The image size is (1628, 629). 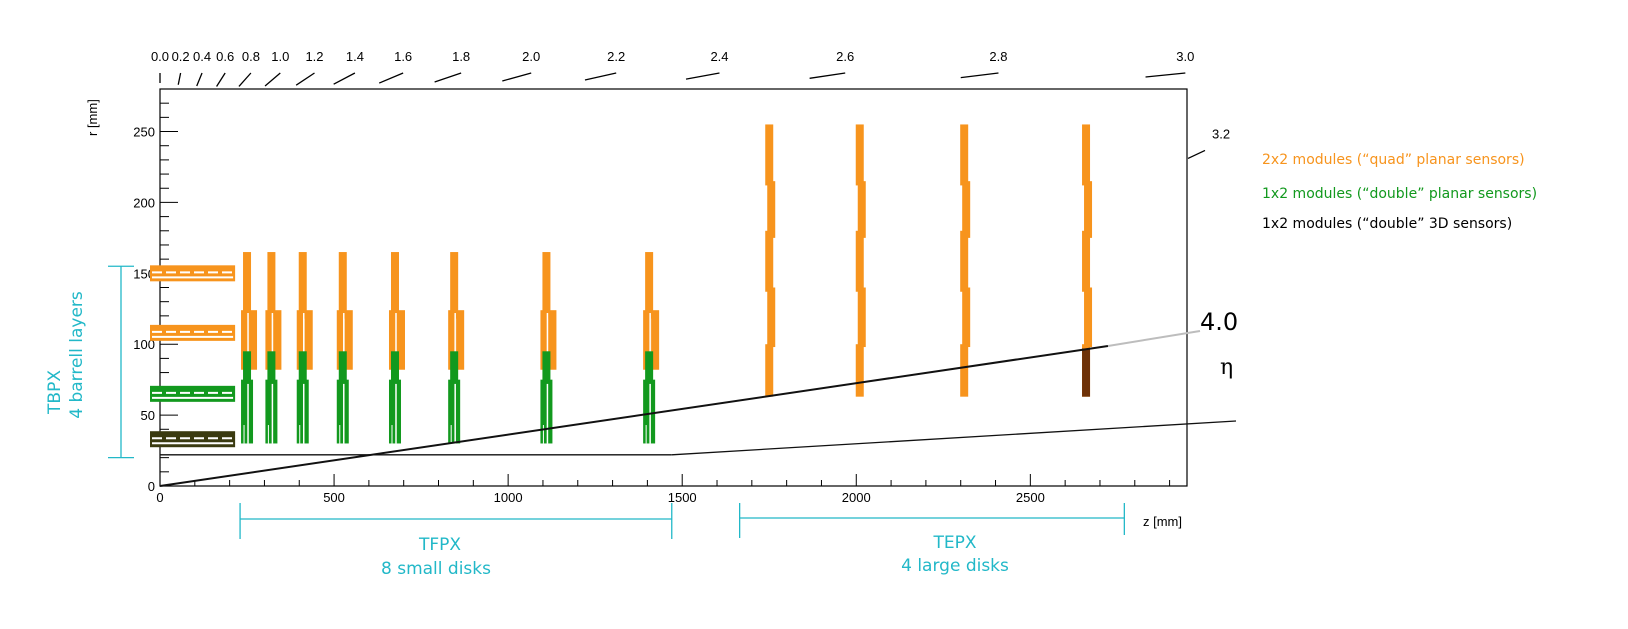 I want to click on eta-tick-label: 2.8, so click(x=998, y=56).